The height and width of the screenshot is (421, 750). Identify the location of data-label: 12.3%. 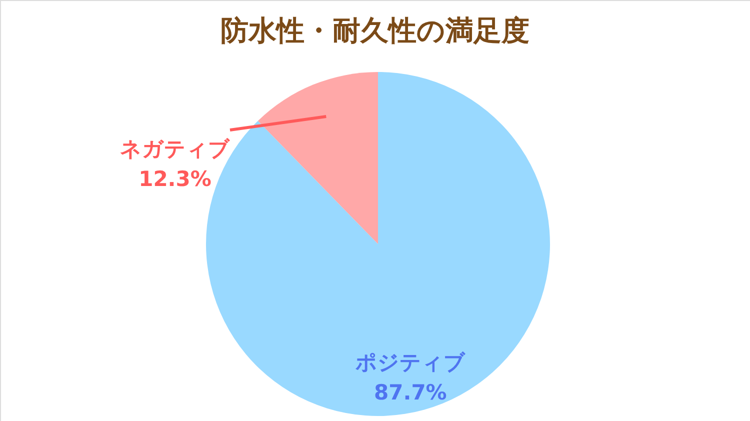
(175, 179).